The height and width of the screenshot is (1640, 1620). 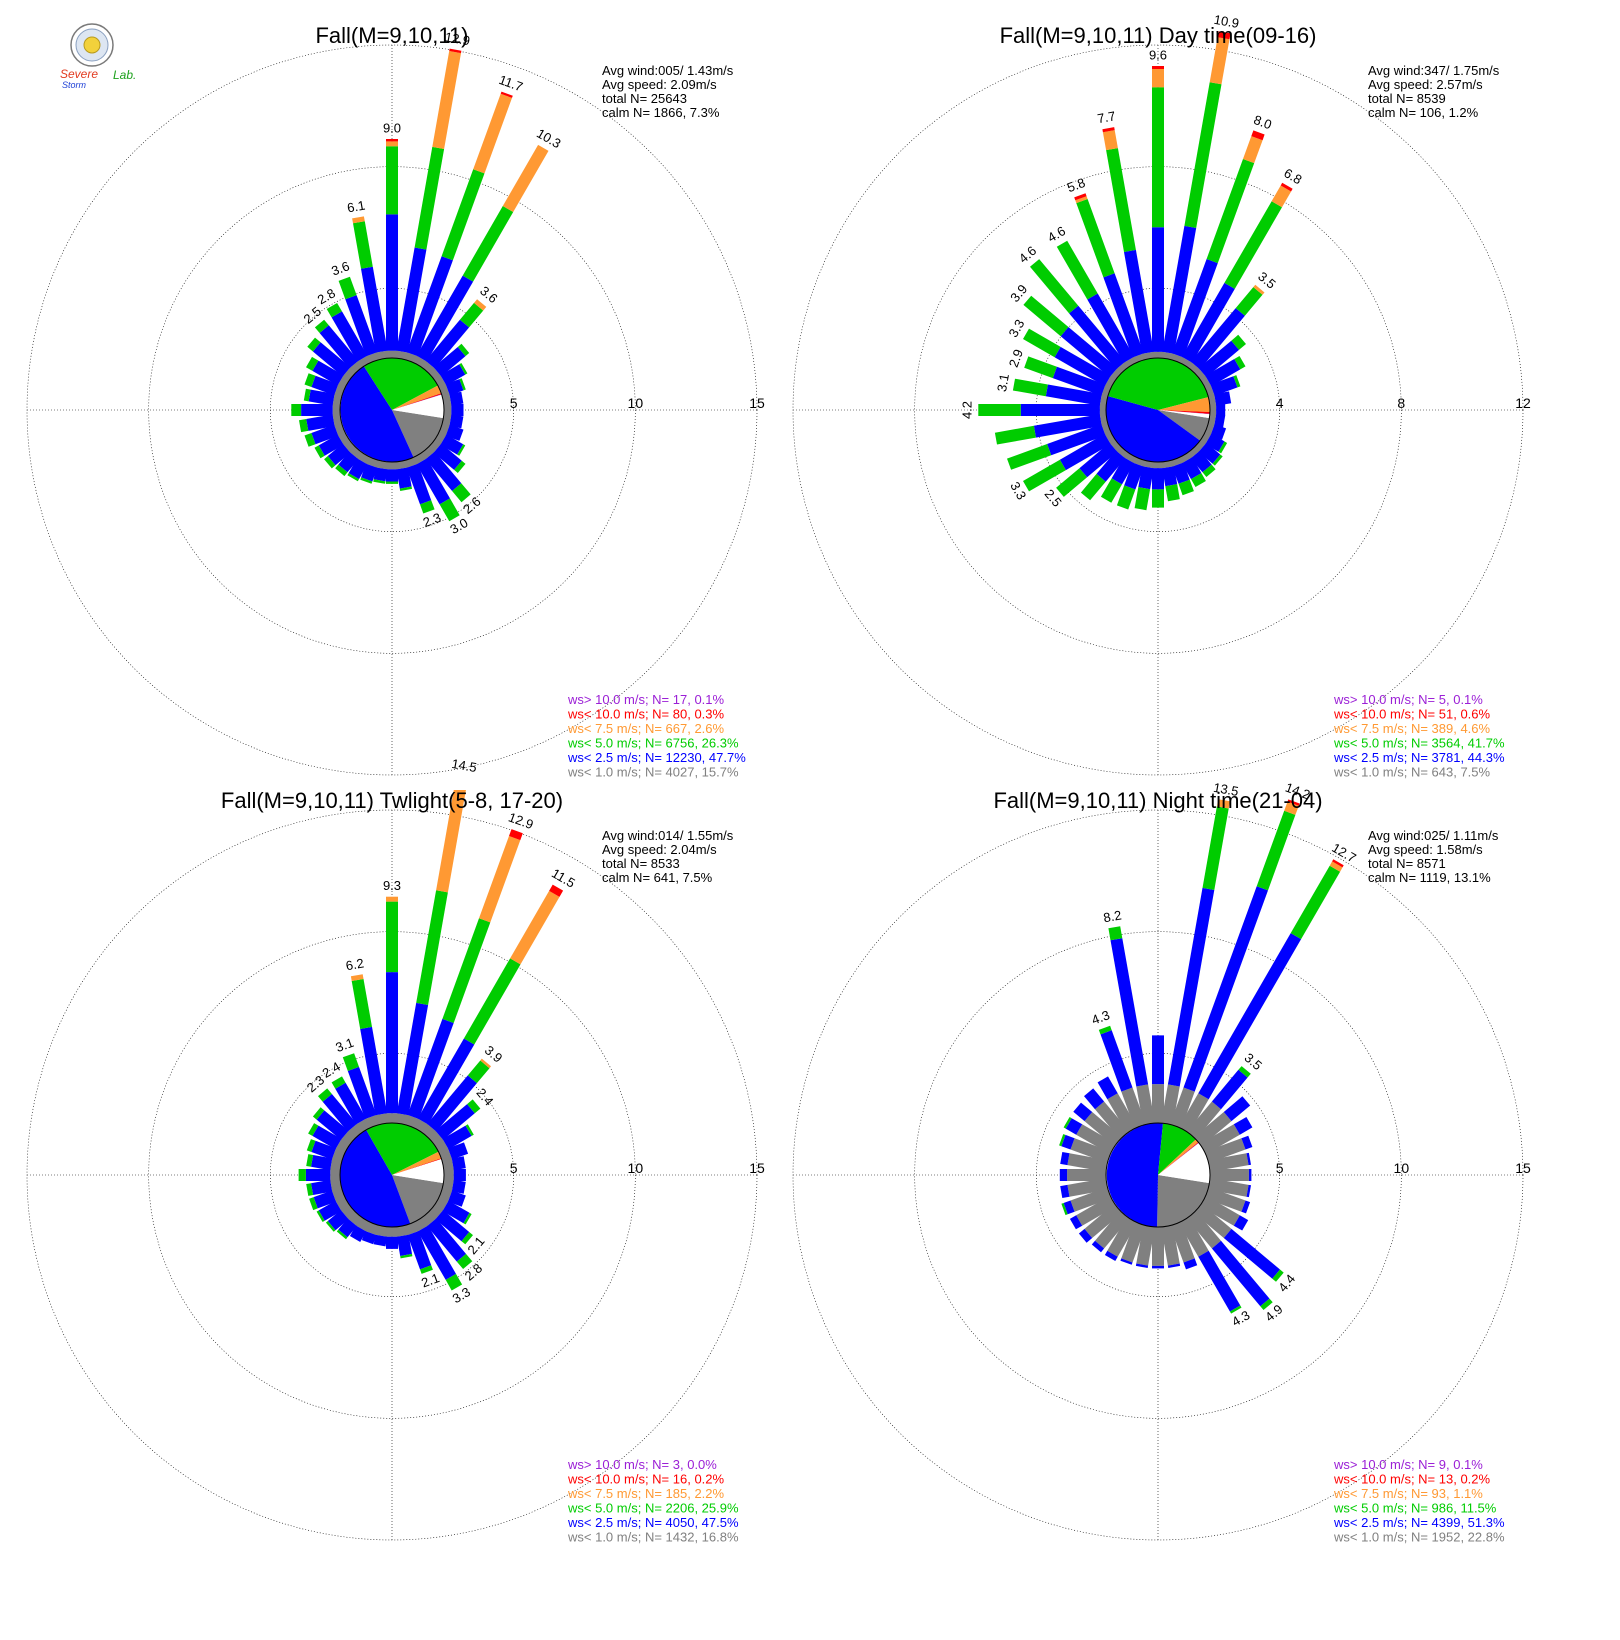 I want to click on bar-total-label: 3.1, so click(x=1003, y=383).